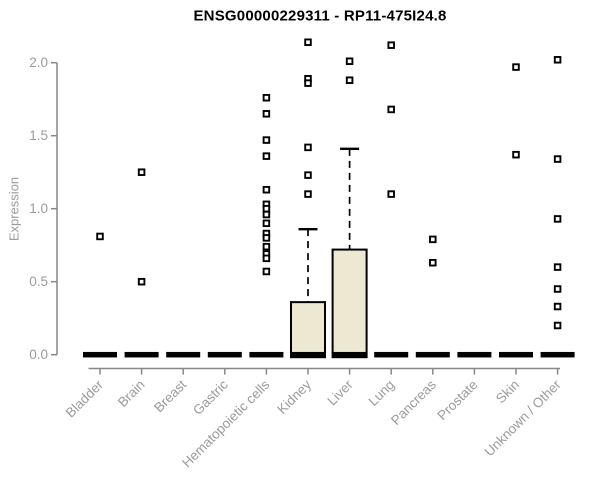  Describe the element at coordinates (320, 16) in the screenshot. I see `chart-title: ENSG00000229311 - RP11-475I24.8` at that location.